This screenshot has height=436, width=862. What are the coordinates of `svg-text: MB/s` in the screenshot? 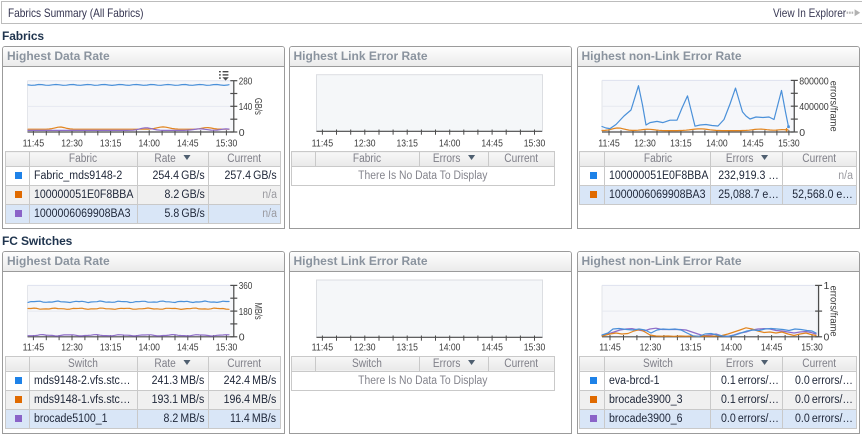 It's located at (258, 311).